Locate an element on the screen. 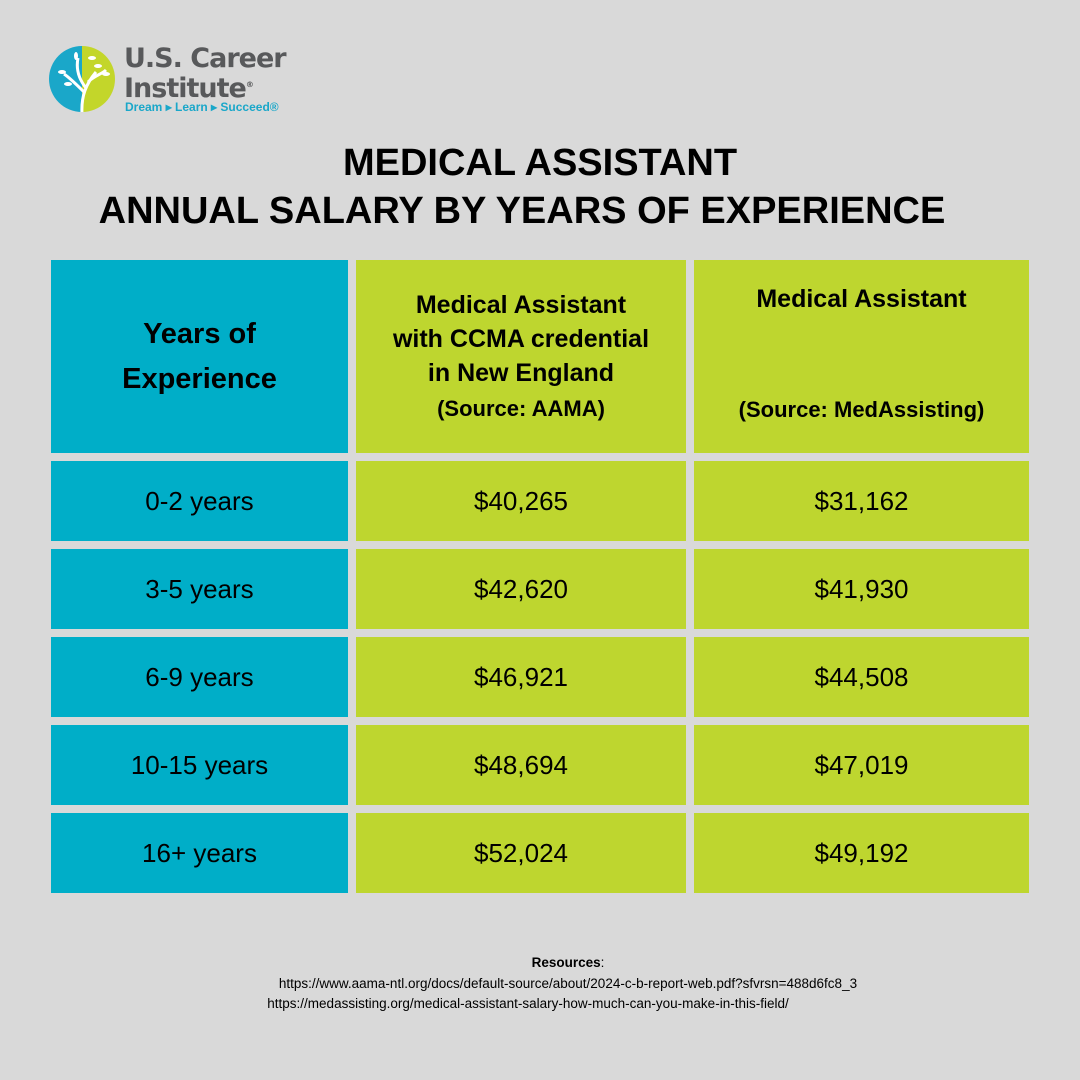 This screenshot has width=1080, height=1080. resources-label: Resources: is located at coordinates (568, 962).